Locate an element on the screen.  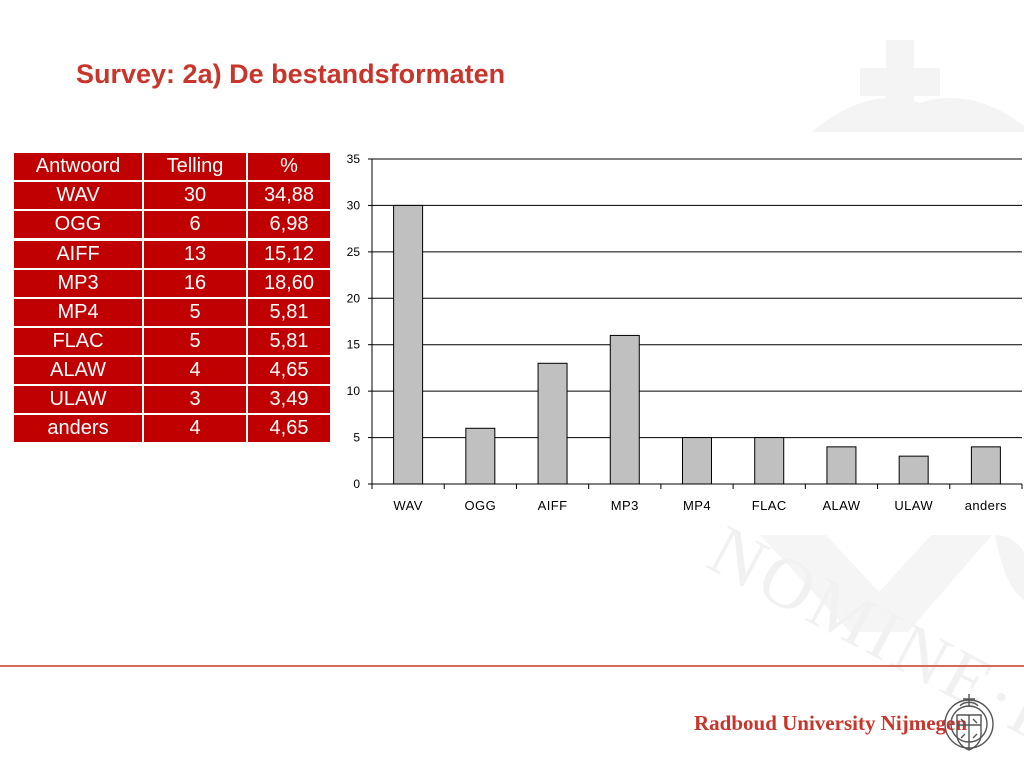
y-tick-label: 25 is located at coordinates (354, 252).